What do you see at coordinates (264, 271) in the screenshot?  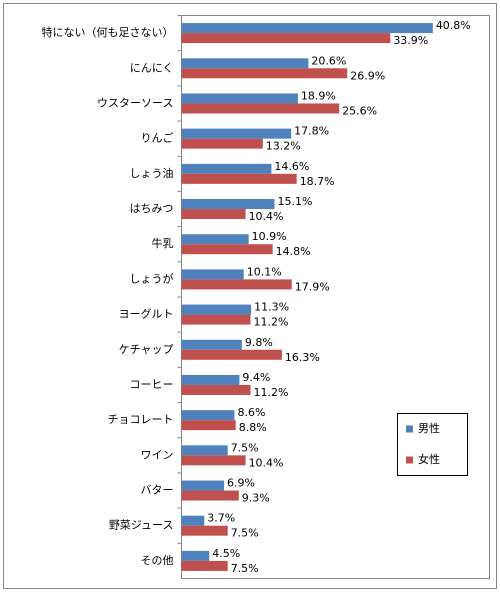 I see `value-label: 10.1%` at bounding box center [264, 271].